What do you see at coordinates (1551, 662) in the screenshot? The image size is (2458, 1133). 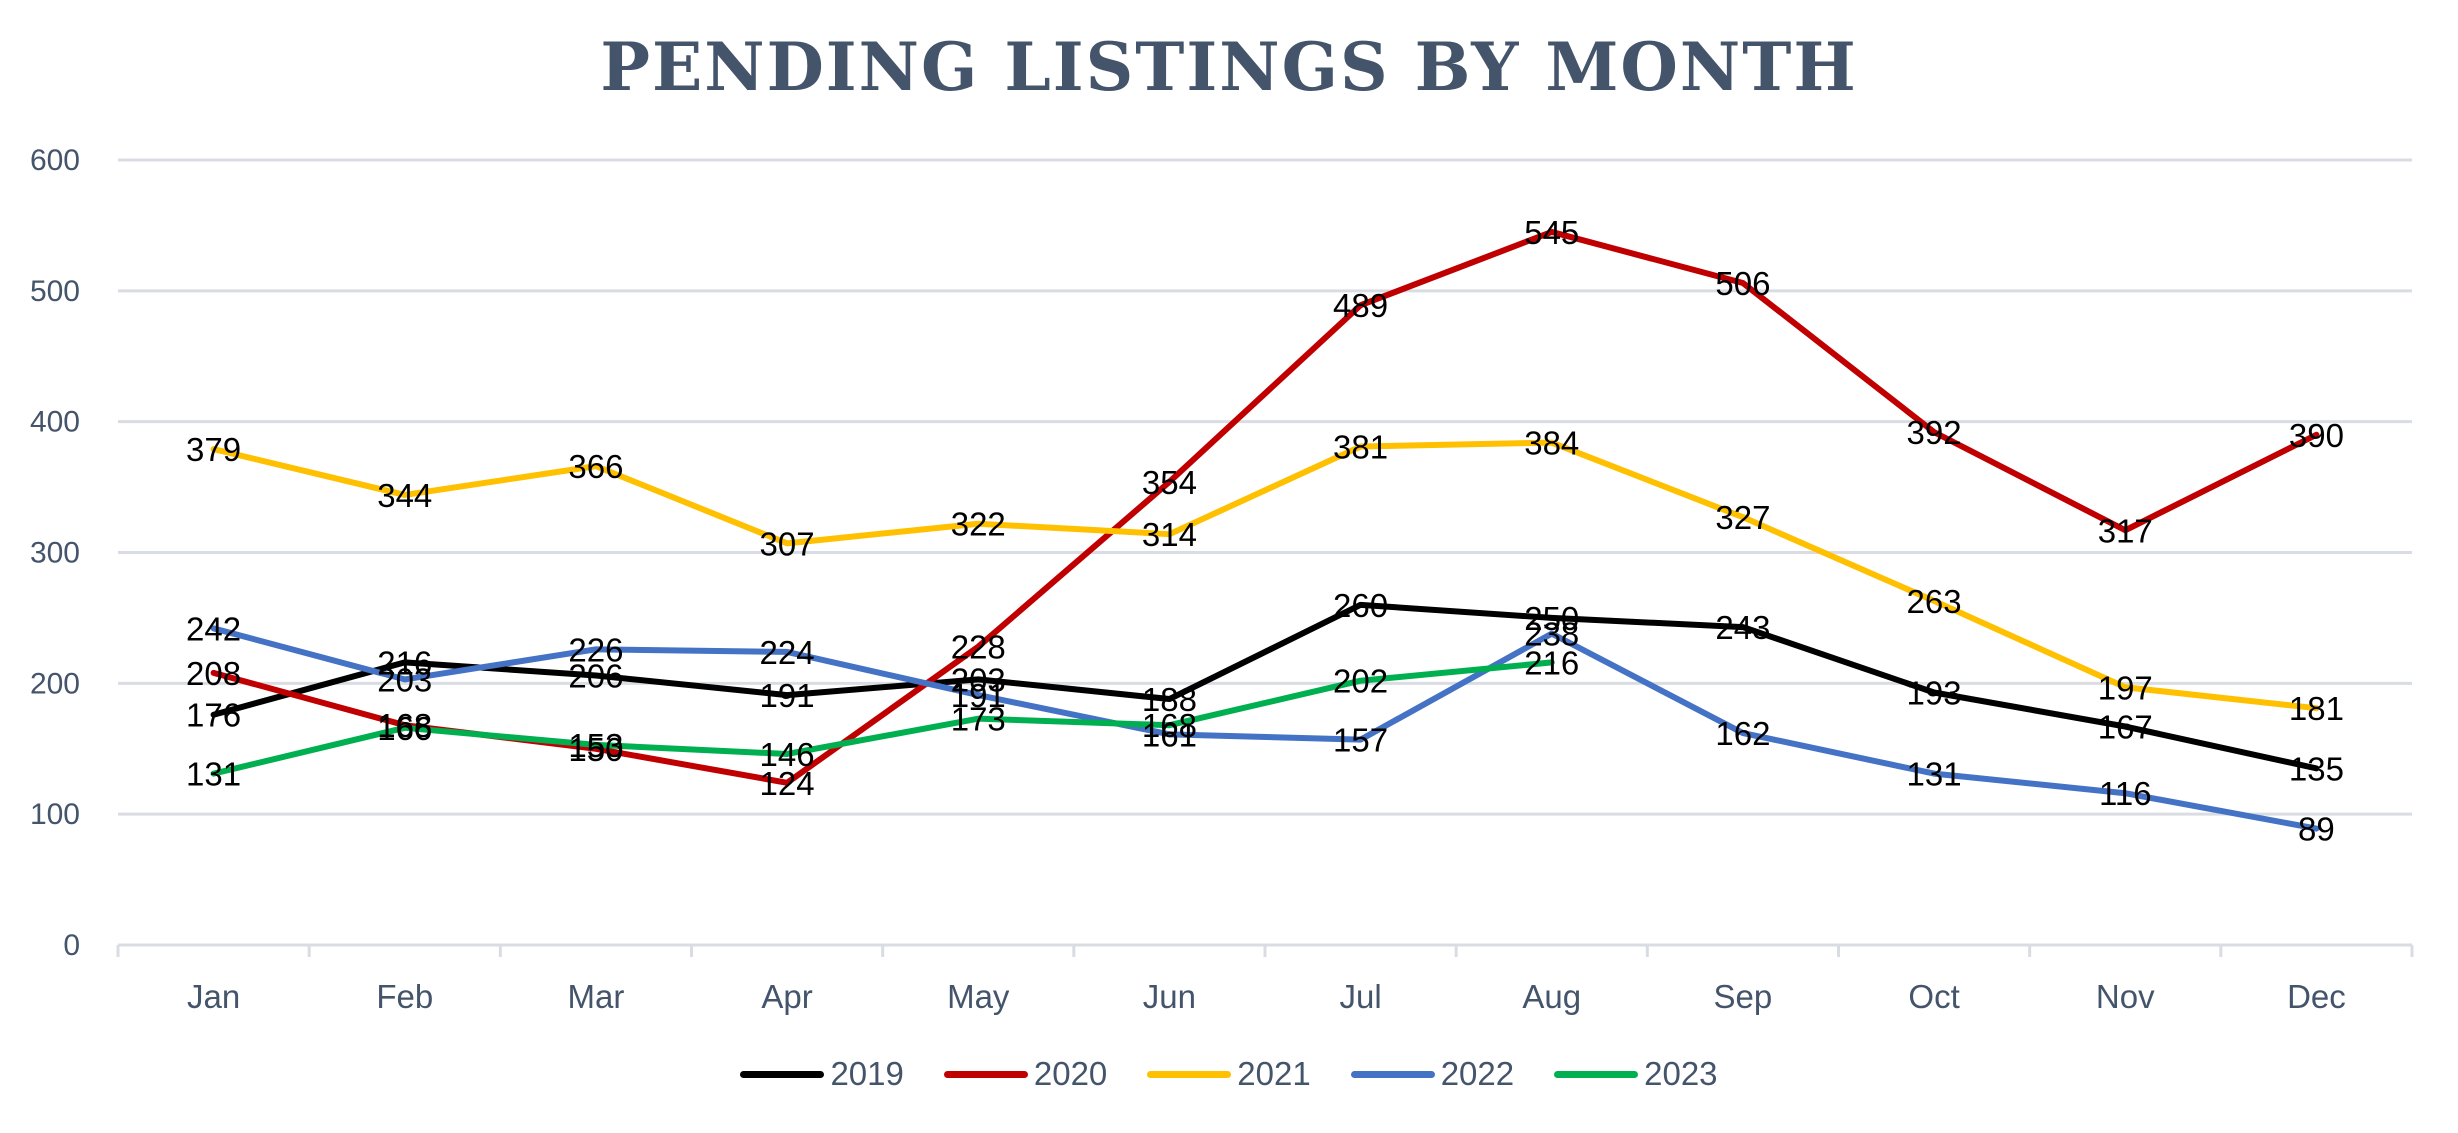 I see `data-label-2023: 216` at bounding box center [1551, 662].